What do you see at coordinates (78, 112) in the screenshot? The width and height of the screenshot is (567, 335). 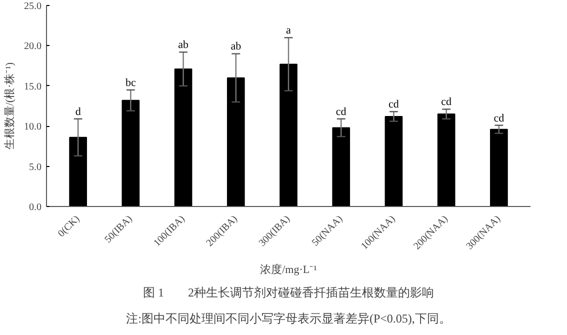 I see `annotation: d` at bounding box center [78, 112].